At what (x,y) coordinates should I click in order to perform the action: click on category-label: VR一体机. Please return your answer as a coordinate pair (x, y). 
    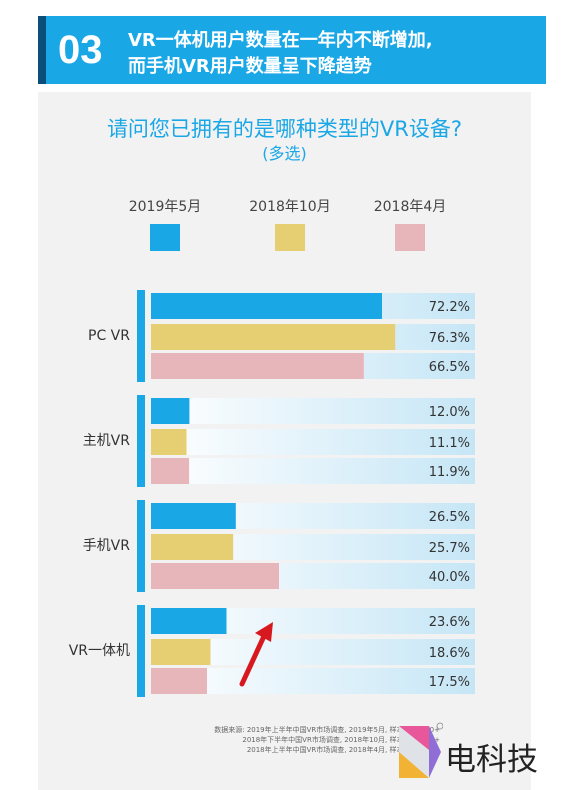
    Looking at the image, I should click on (99, 651).